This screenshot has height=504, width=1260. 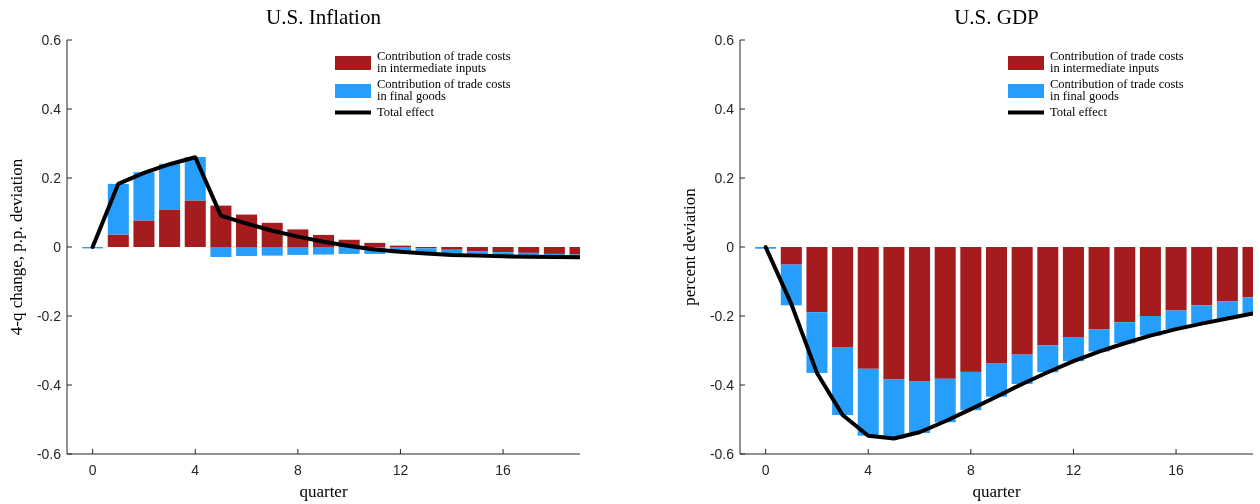 I want to click on chart-title: U.S. Inflation, so click(x=324, y=17).